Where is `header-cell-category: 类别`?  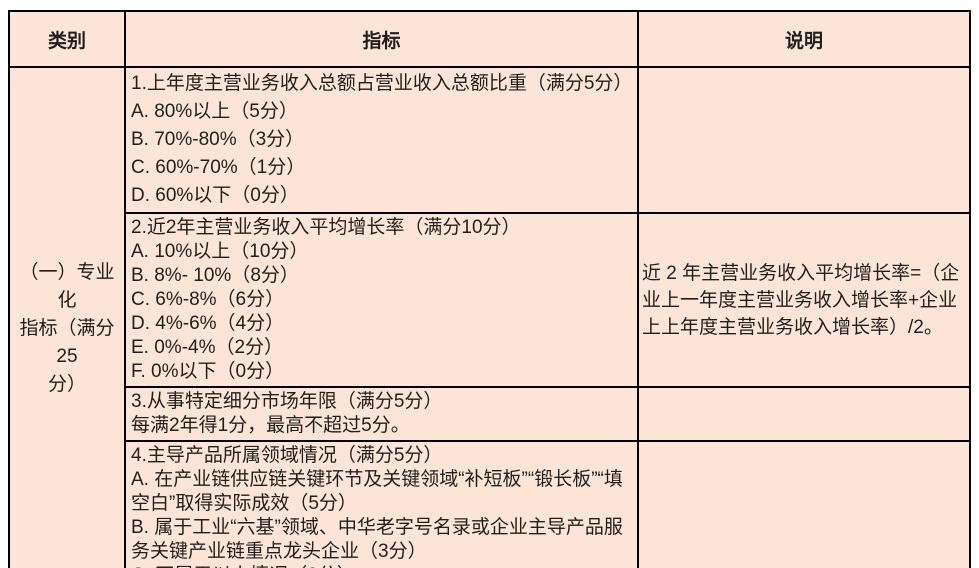 header-cell-category: 类别 is located at coordinates (67, 39).